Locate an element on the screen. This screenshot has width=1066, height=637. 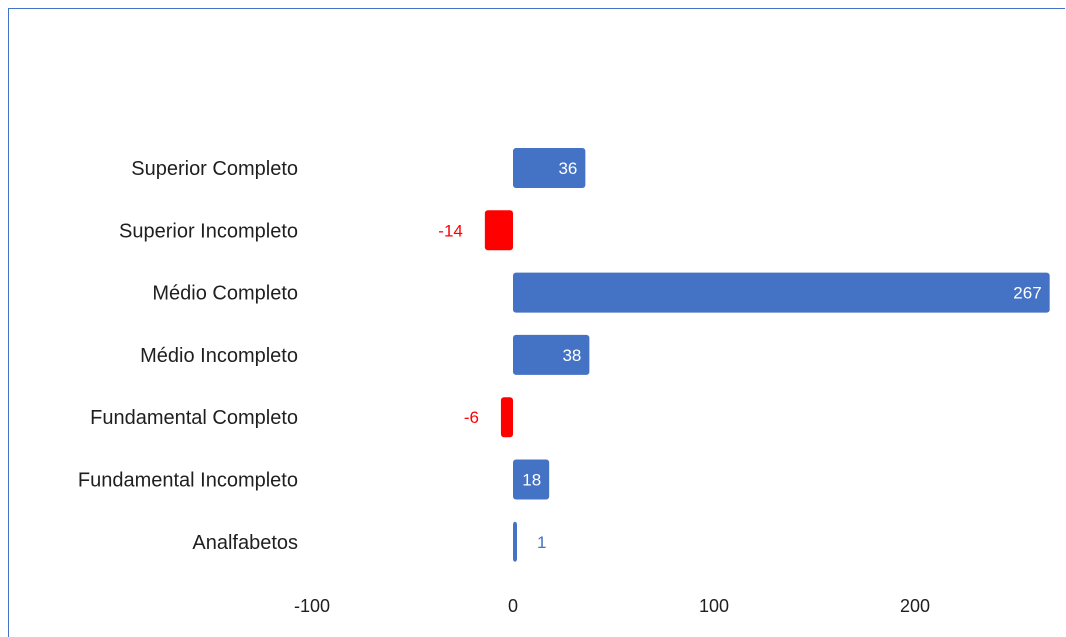
category-label: Fundamental Completo is located at coordinates (194, 418).